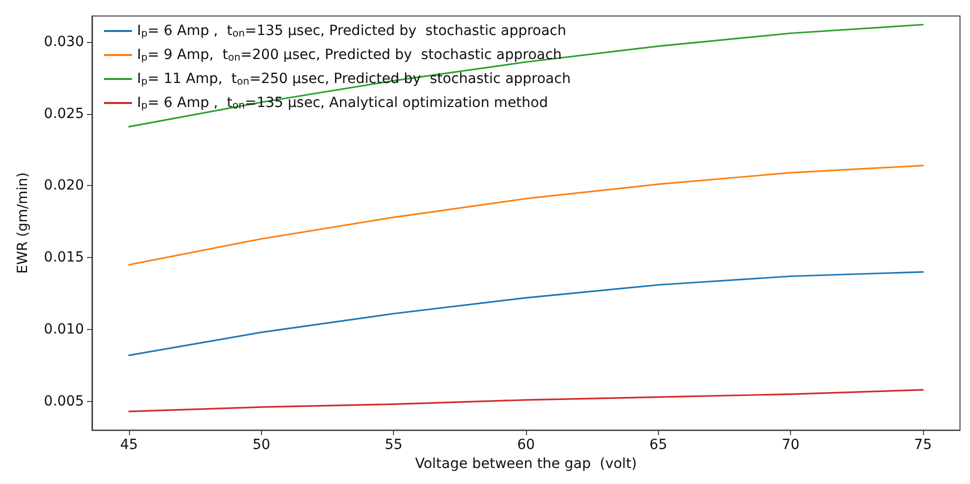  Describe the element at coordinates (349, 55) in the screenshot. I see `legend-label: Ip= 9 Amp, ton=200 μsec, Predicted by stochastic approach` at that location.